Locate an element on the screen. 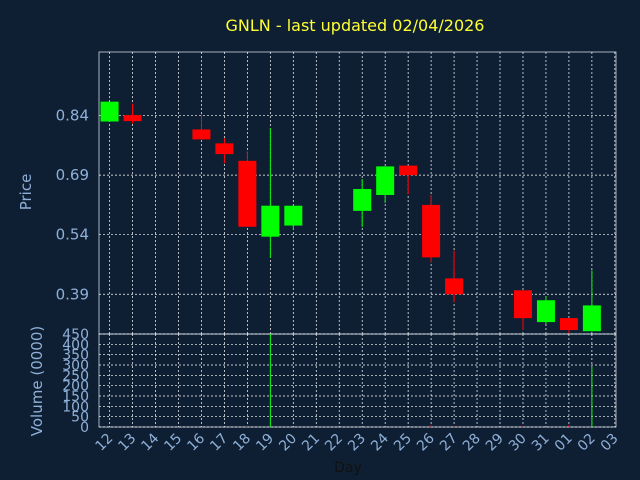  volume-tick-label: 0 is located at coordinates (84, 428).